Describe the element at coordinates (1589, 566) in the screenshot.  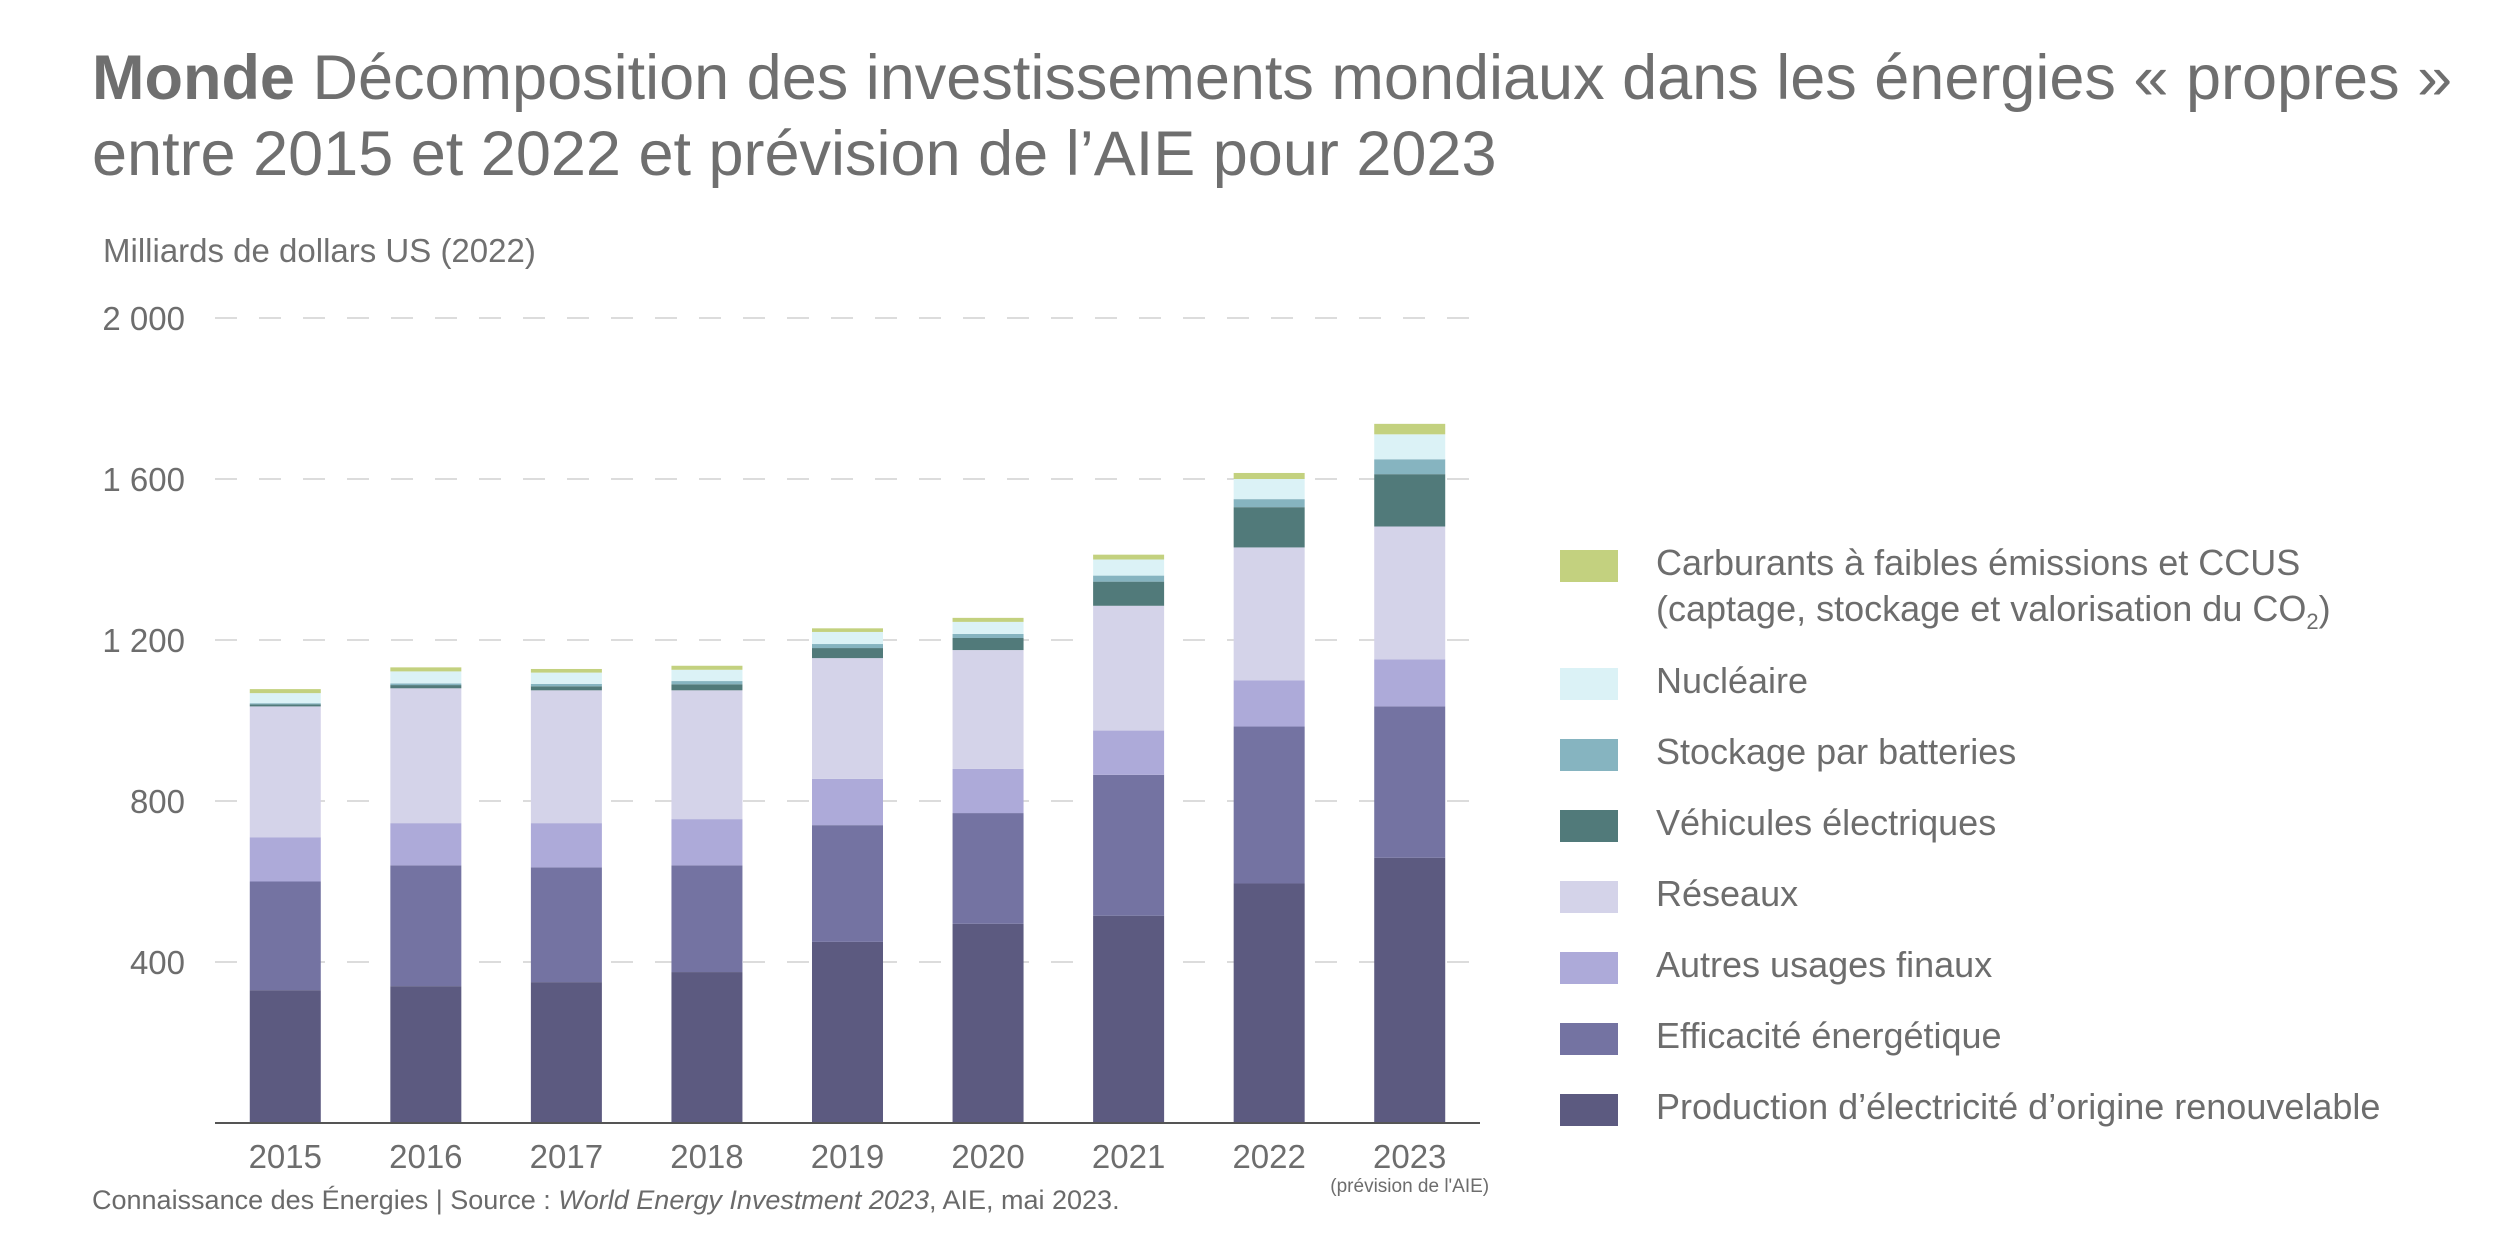
I see `legend-swatch-ccus` at that location.